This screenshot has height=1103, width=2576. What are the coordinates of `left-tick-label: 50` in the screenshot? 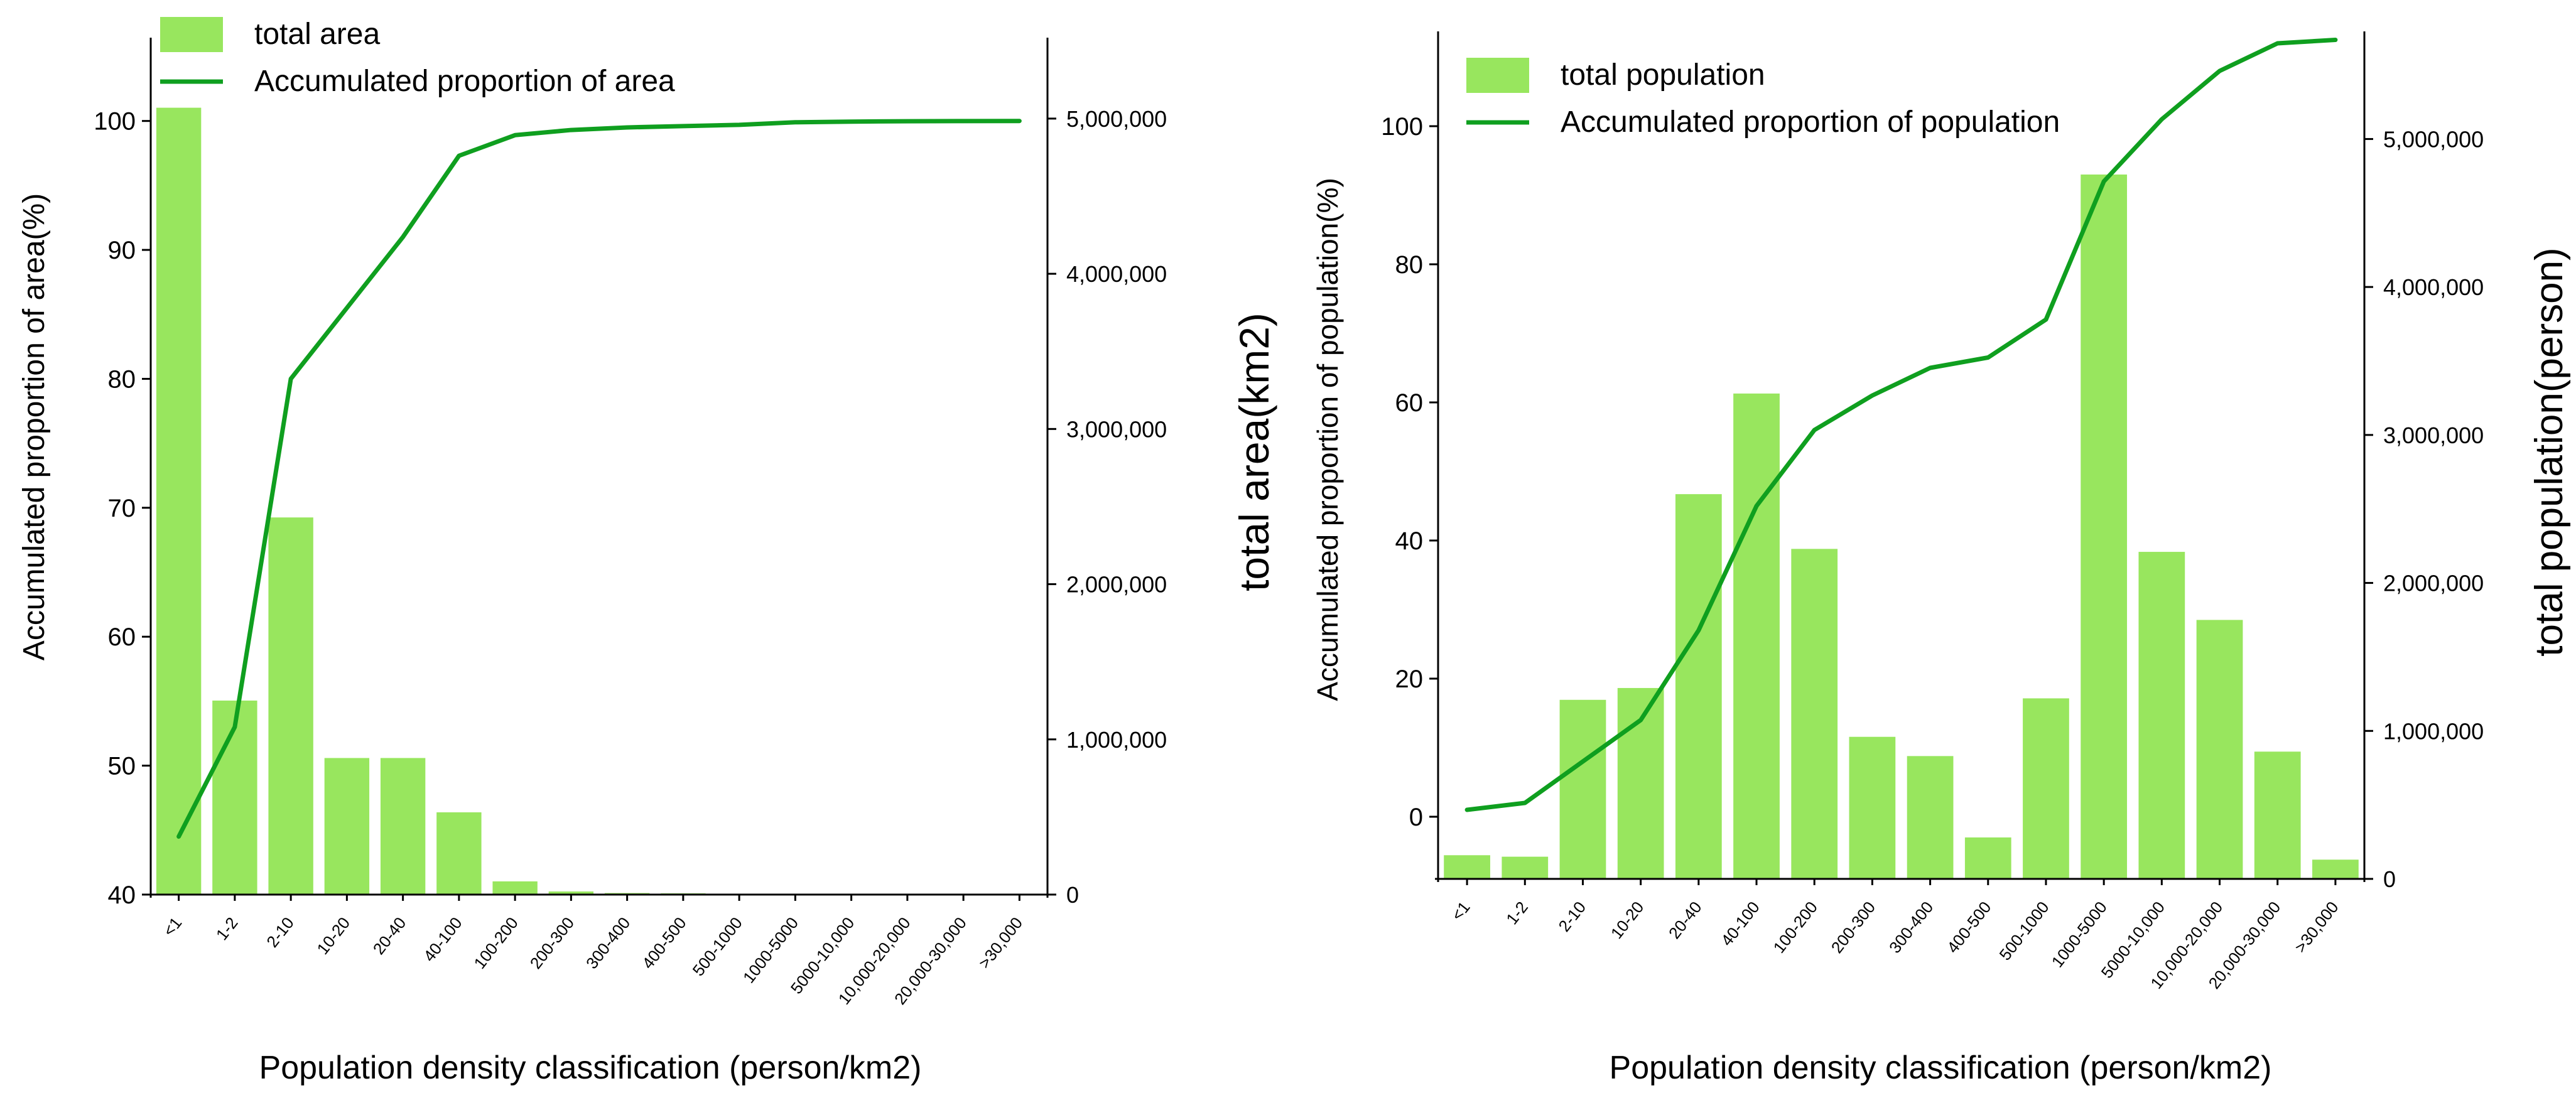 It's located at (122, 766).